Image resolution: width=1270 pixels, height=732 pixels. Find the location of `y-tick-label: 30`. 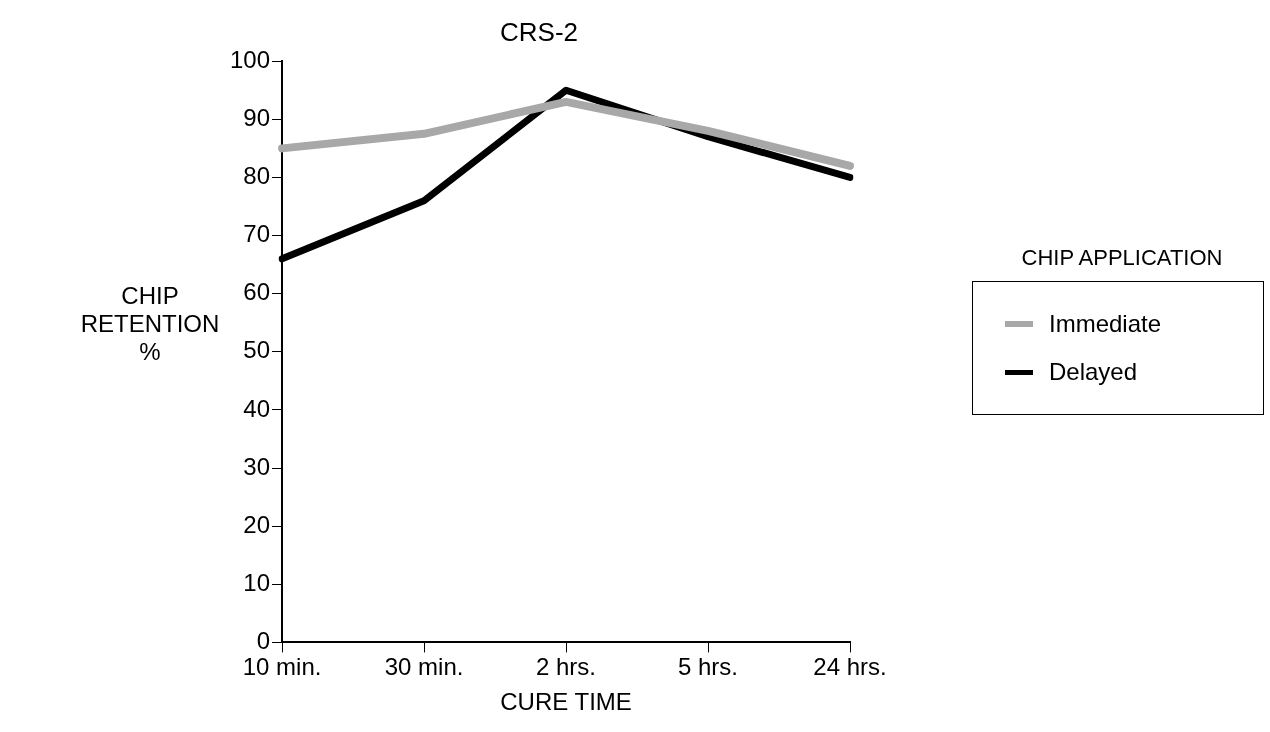

y-tick-label: 30 is located at coordinates (257, 466).